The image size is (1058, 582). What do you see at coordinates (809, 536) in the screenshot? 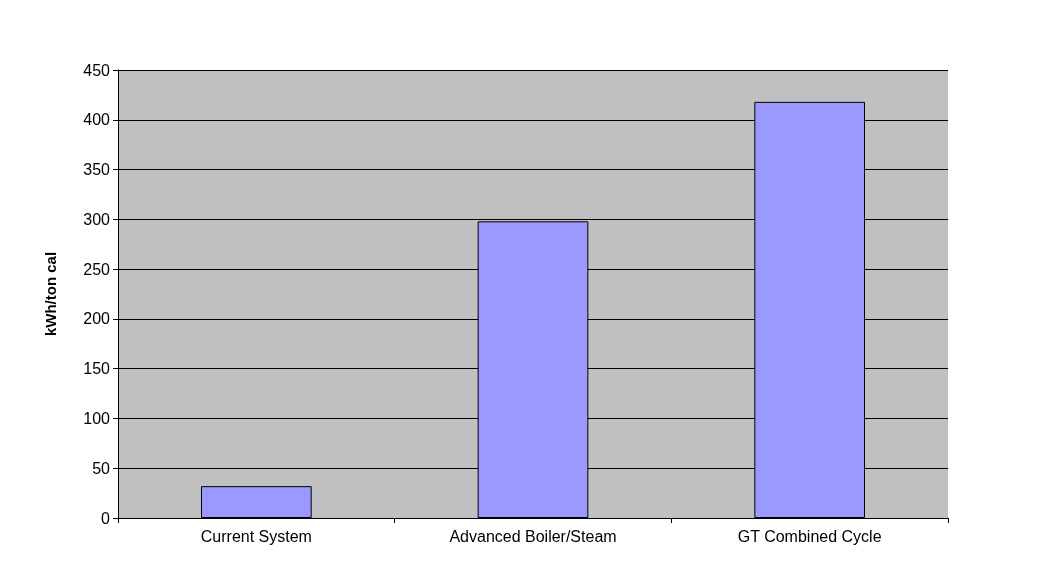
I see `x-tick-label: GT Combined Cycle` at bounding box center [809, 536].